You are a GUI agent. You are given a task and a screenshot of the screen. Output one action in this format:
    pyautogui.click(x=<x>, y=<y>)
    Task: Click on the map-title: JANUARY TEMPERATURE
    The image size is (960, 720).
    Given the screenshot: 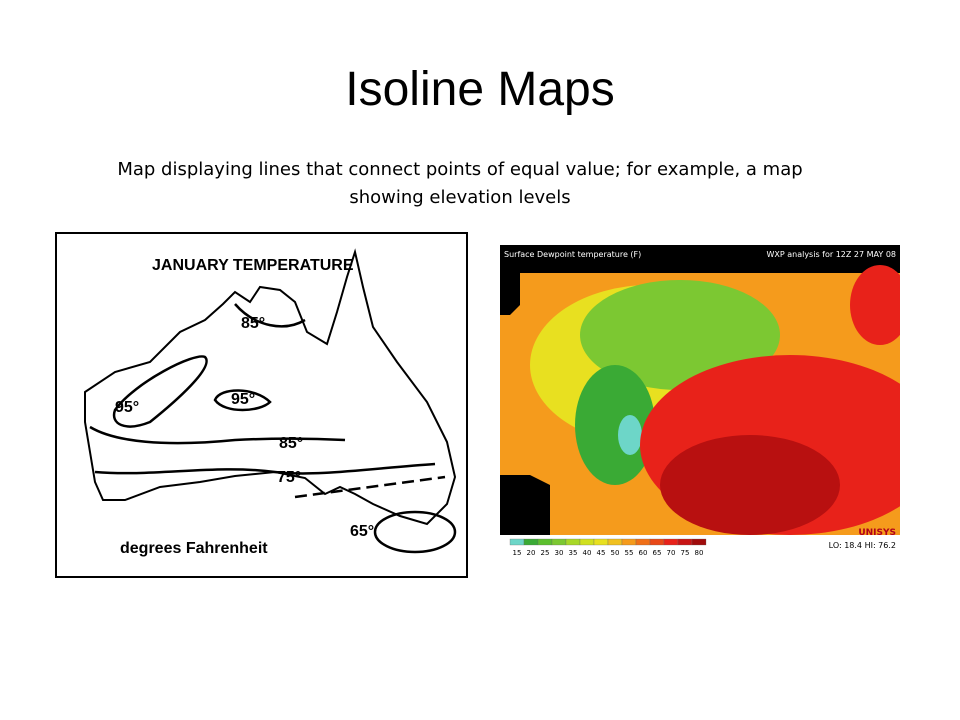 What is the action you would take?
    pyautogui.click(x=253, y=265)
    